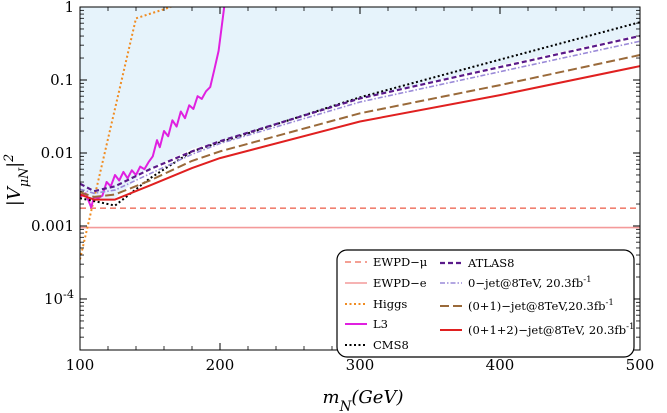 The image size is (667, 413). I want to click on y-tick-label: 0.1, so click(62, 80).